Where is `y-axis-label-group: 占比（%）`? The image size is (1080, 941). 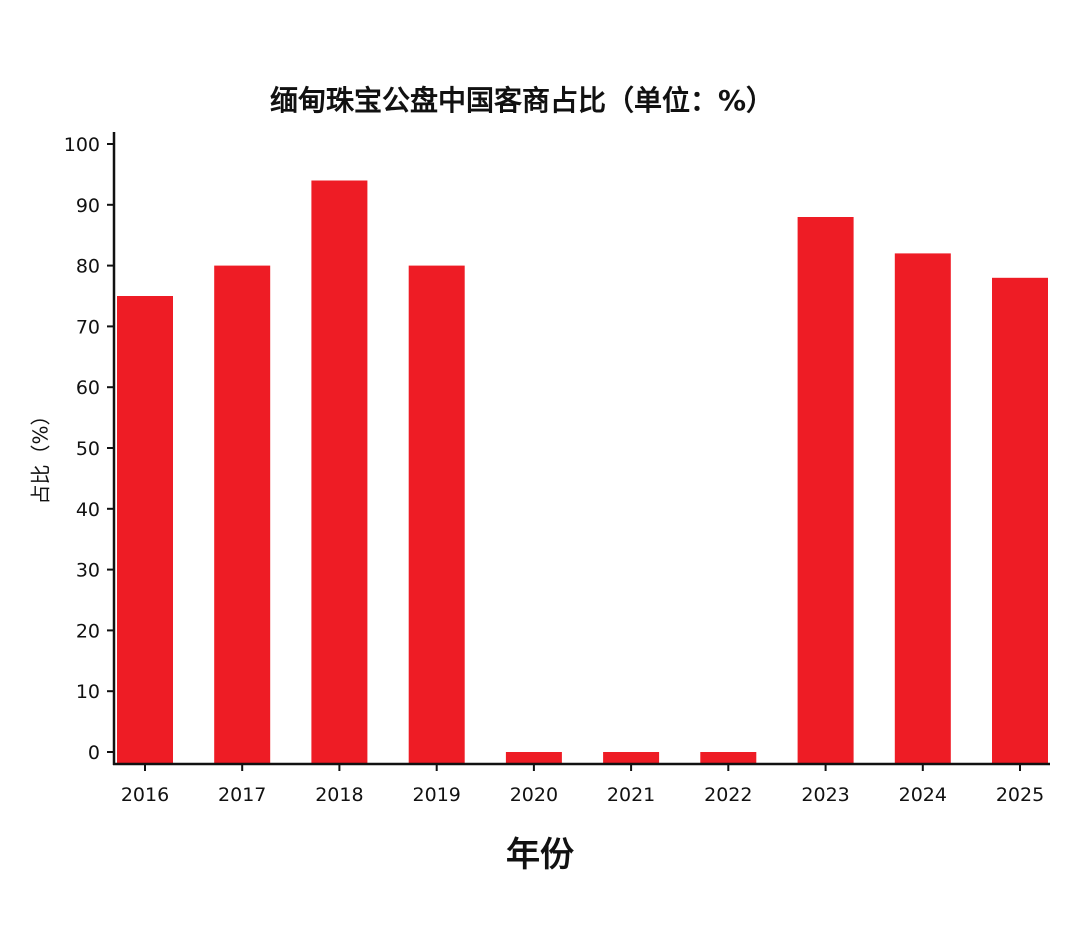 y-axis-label-group: 占比（%） is located at coordinates (41, 454).